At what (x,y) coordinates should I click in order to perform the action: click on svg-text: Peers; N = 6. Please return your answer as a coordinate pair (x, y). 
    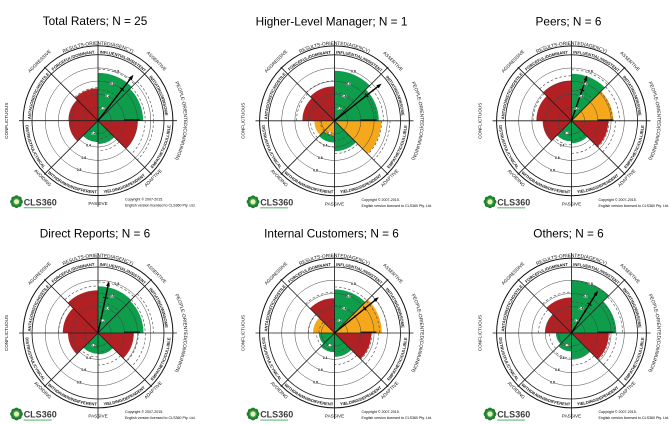
    Looking at the image, I should click on (569, 21).